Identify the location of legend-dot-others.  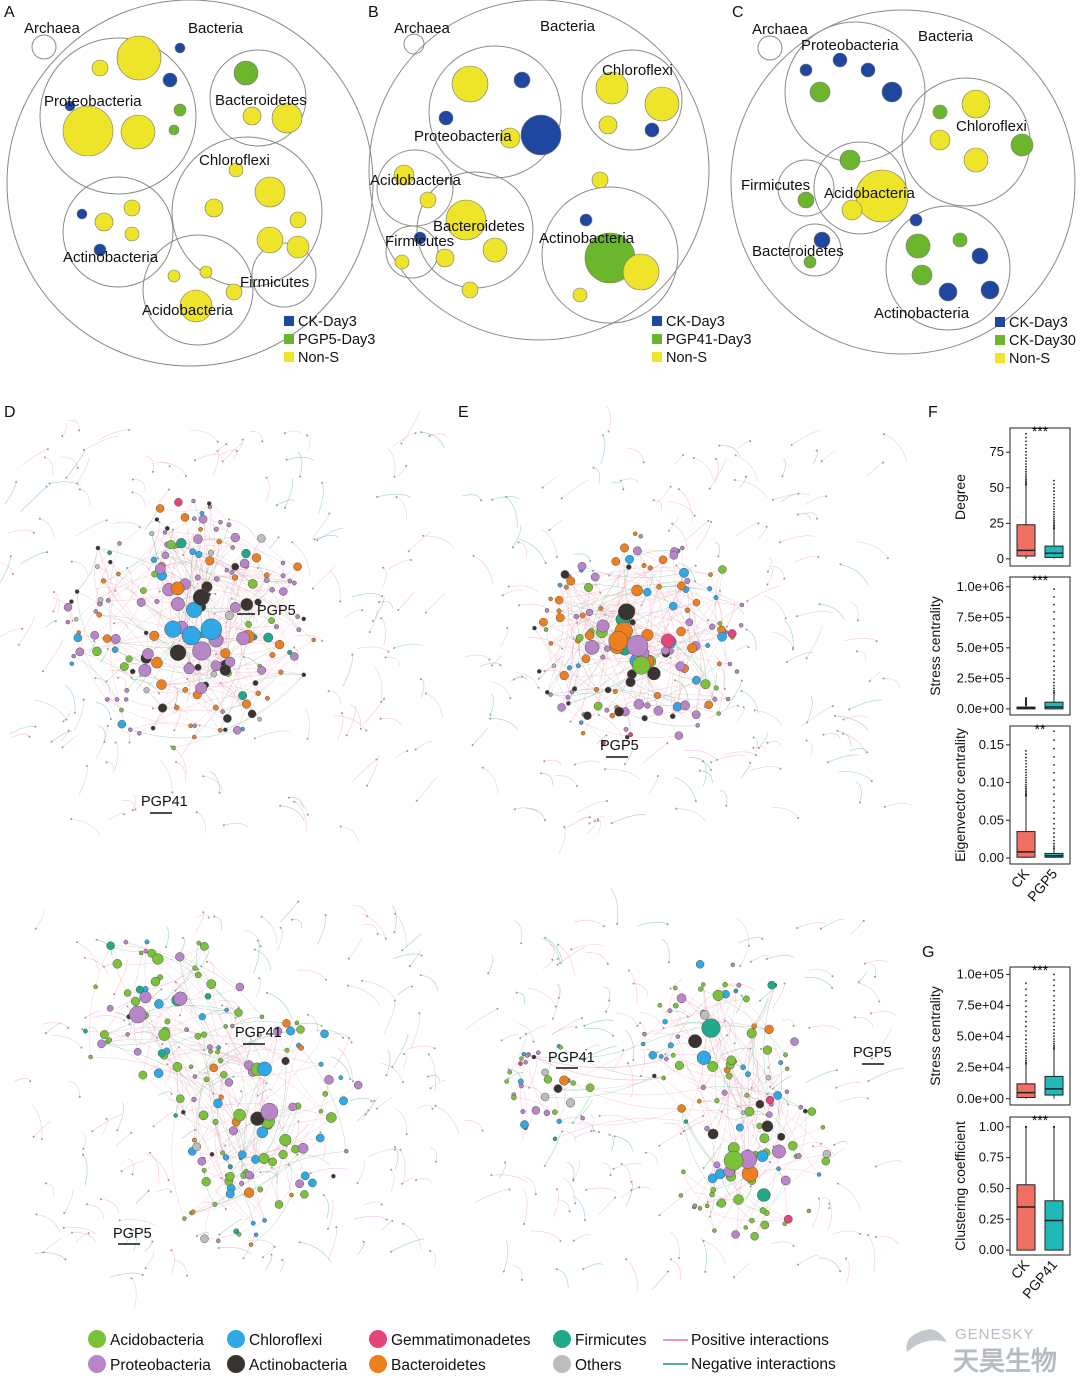
(562, 1364).